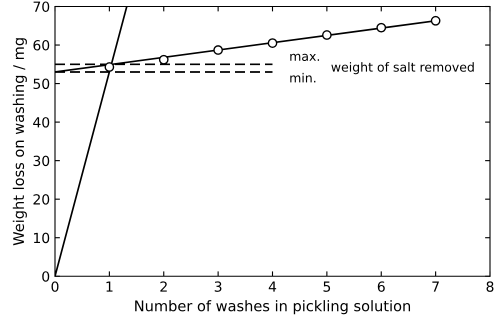  What do you see at coordinates (402, 68) in the screenshot?
I see `annotation: weight of salt removed` at bounding box center [402, 68].